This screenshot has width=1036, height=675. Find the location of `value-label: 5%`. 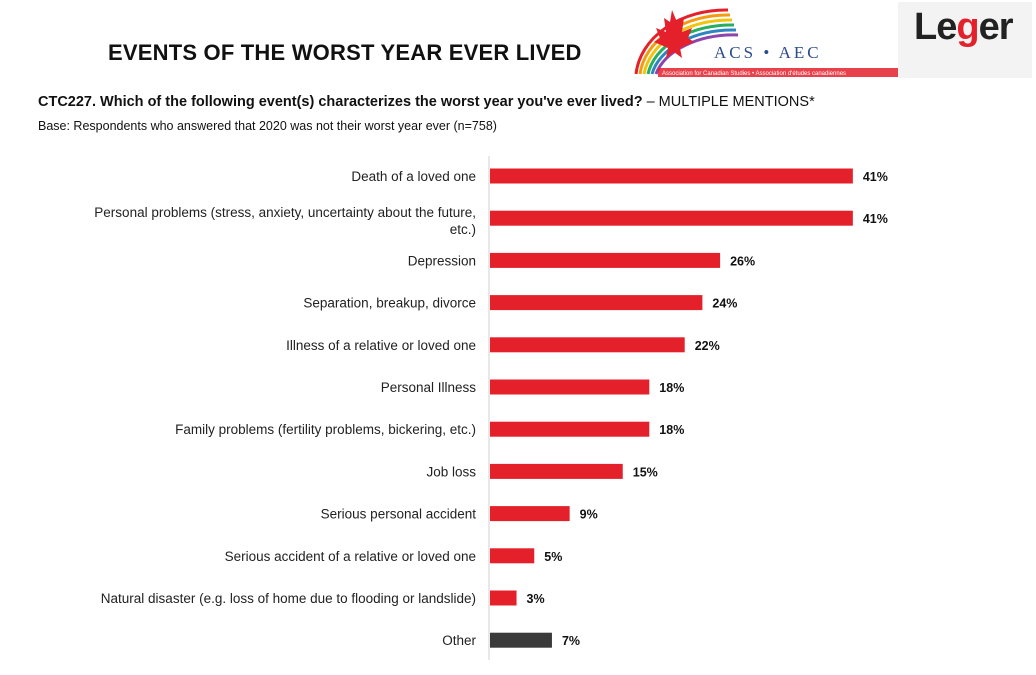

value-label: 5% is located at coordinates (553, 557).